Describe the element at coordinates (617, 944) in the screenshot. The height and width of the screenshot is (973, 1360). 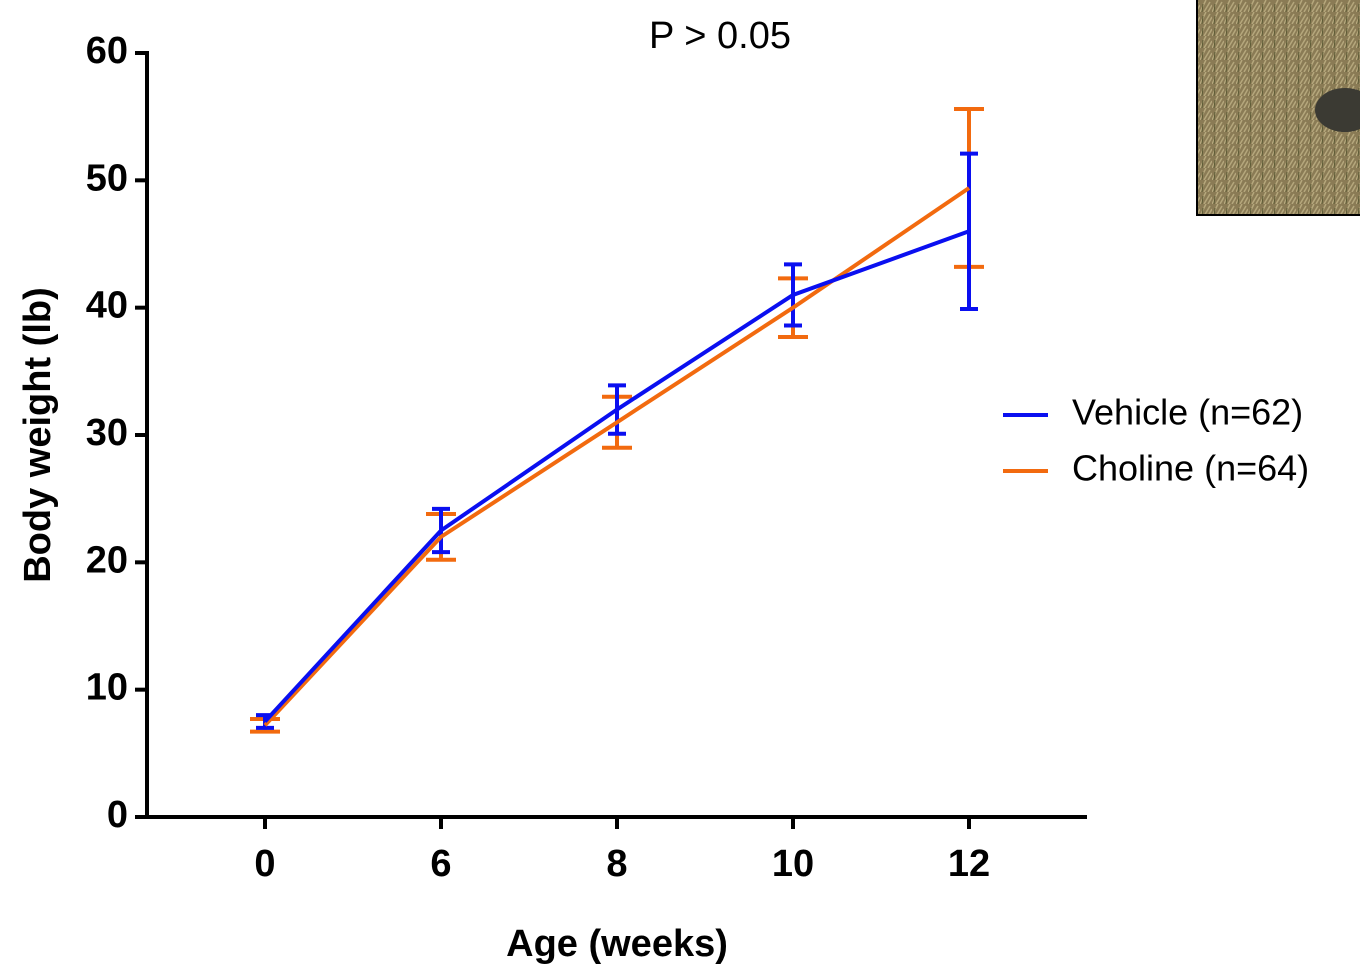
I see `x-axis-title: Age (weeks)` at that location.